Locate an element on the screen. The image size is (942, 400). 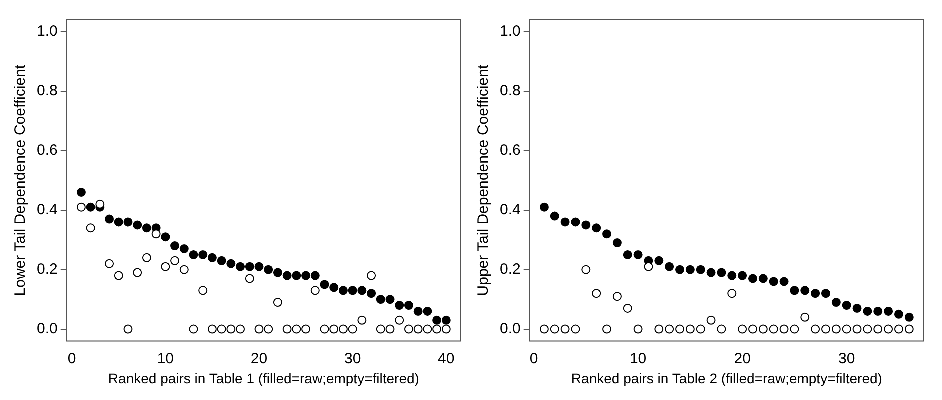
y-tick-label: 0.8 is located at coordinates (510, 91).